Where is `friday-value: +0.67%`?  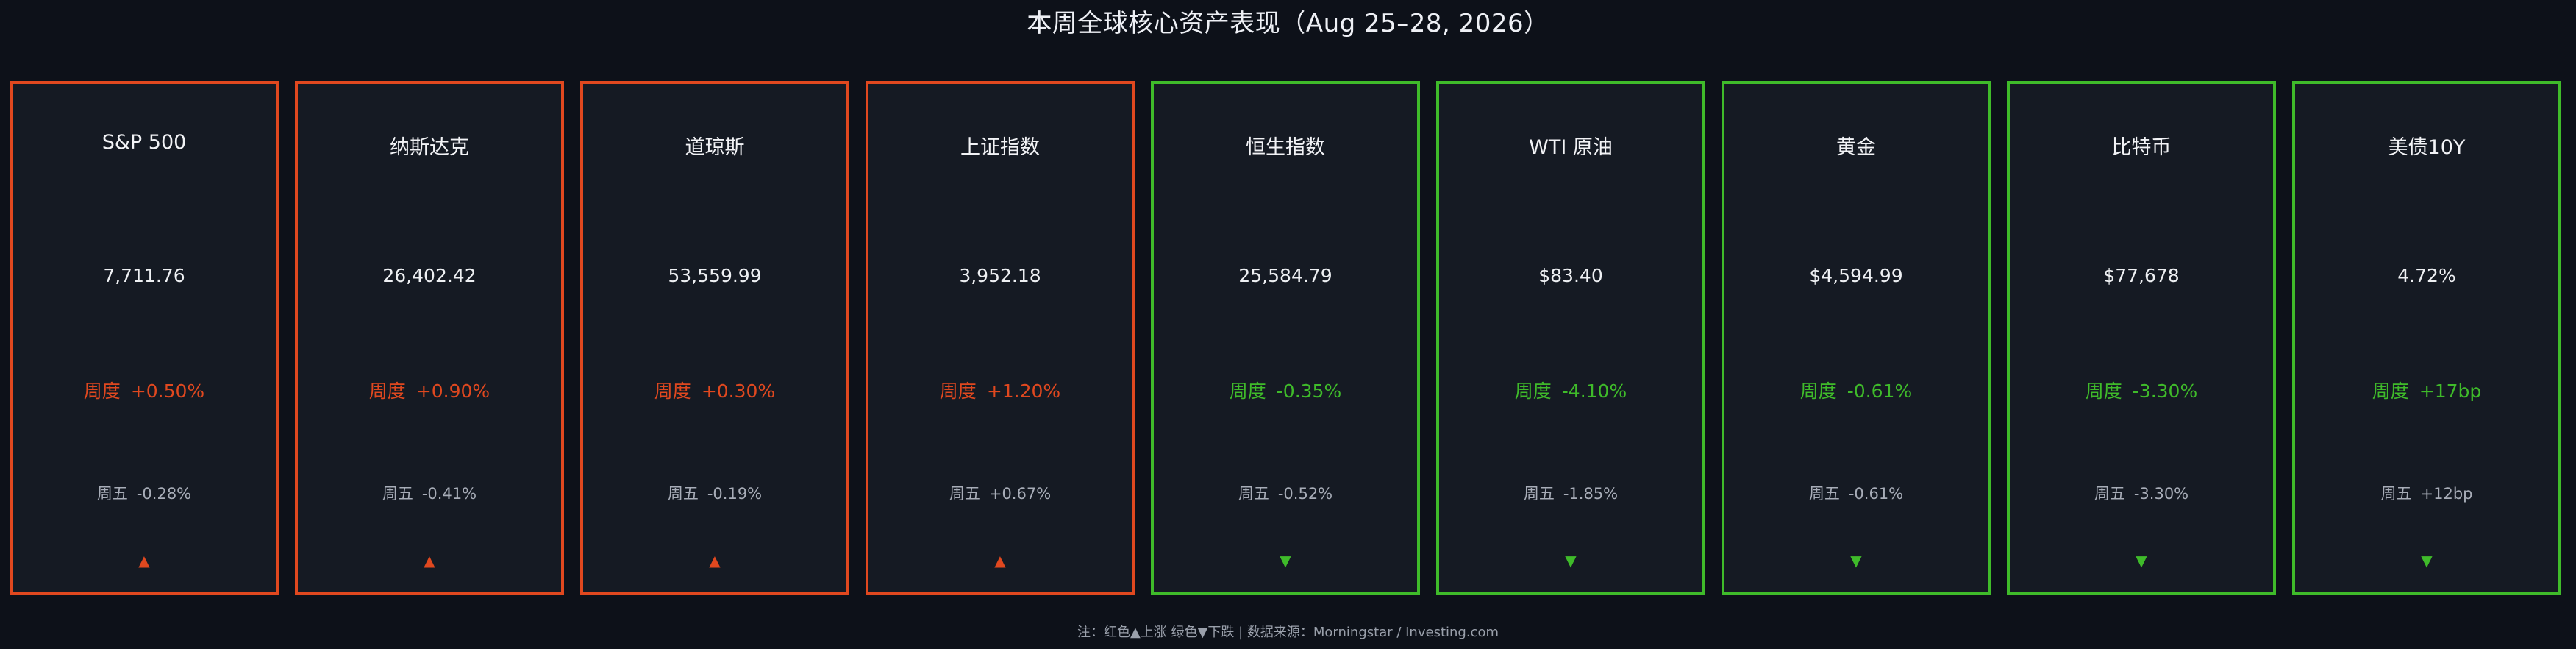
friday-value: +0.67% is located at coordinates (1020, 494).